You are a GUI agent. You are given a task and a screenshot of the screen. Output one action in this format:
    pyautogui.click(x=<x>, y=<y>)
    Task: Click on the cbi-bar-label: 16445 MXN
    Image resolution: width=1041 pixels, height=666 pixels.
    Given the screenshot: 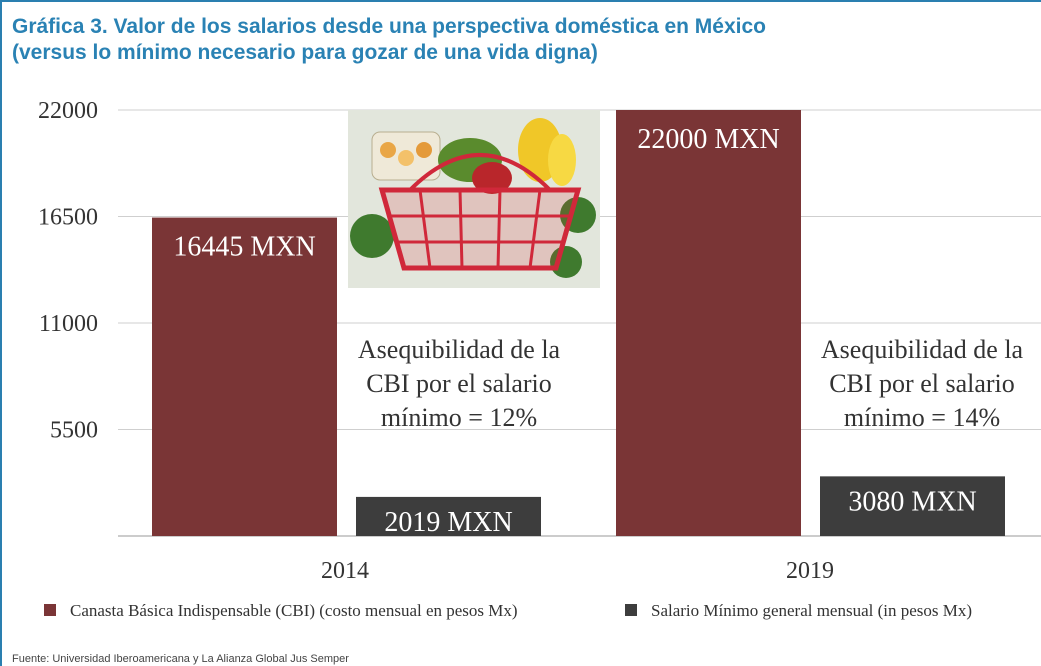 What is the action you would take?
    pyautogui.click(x=244, y=247)
    